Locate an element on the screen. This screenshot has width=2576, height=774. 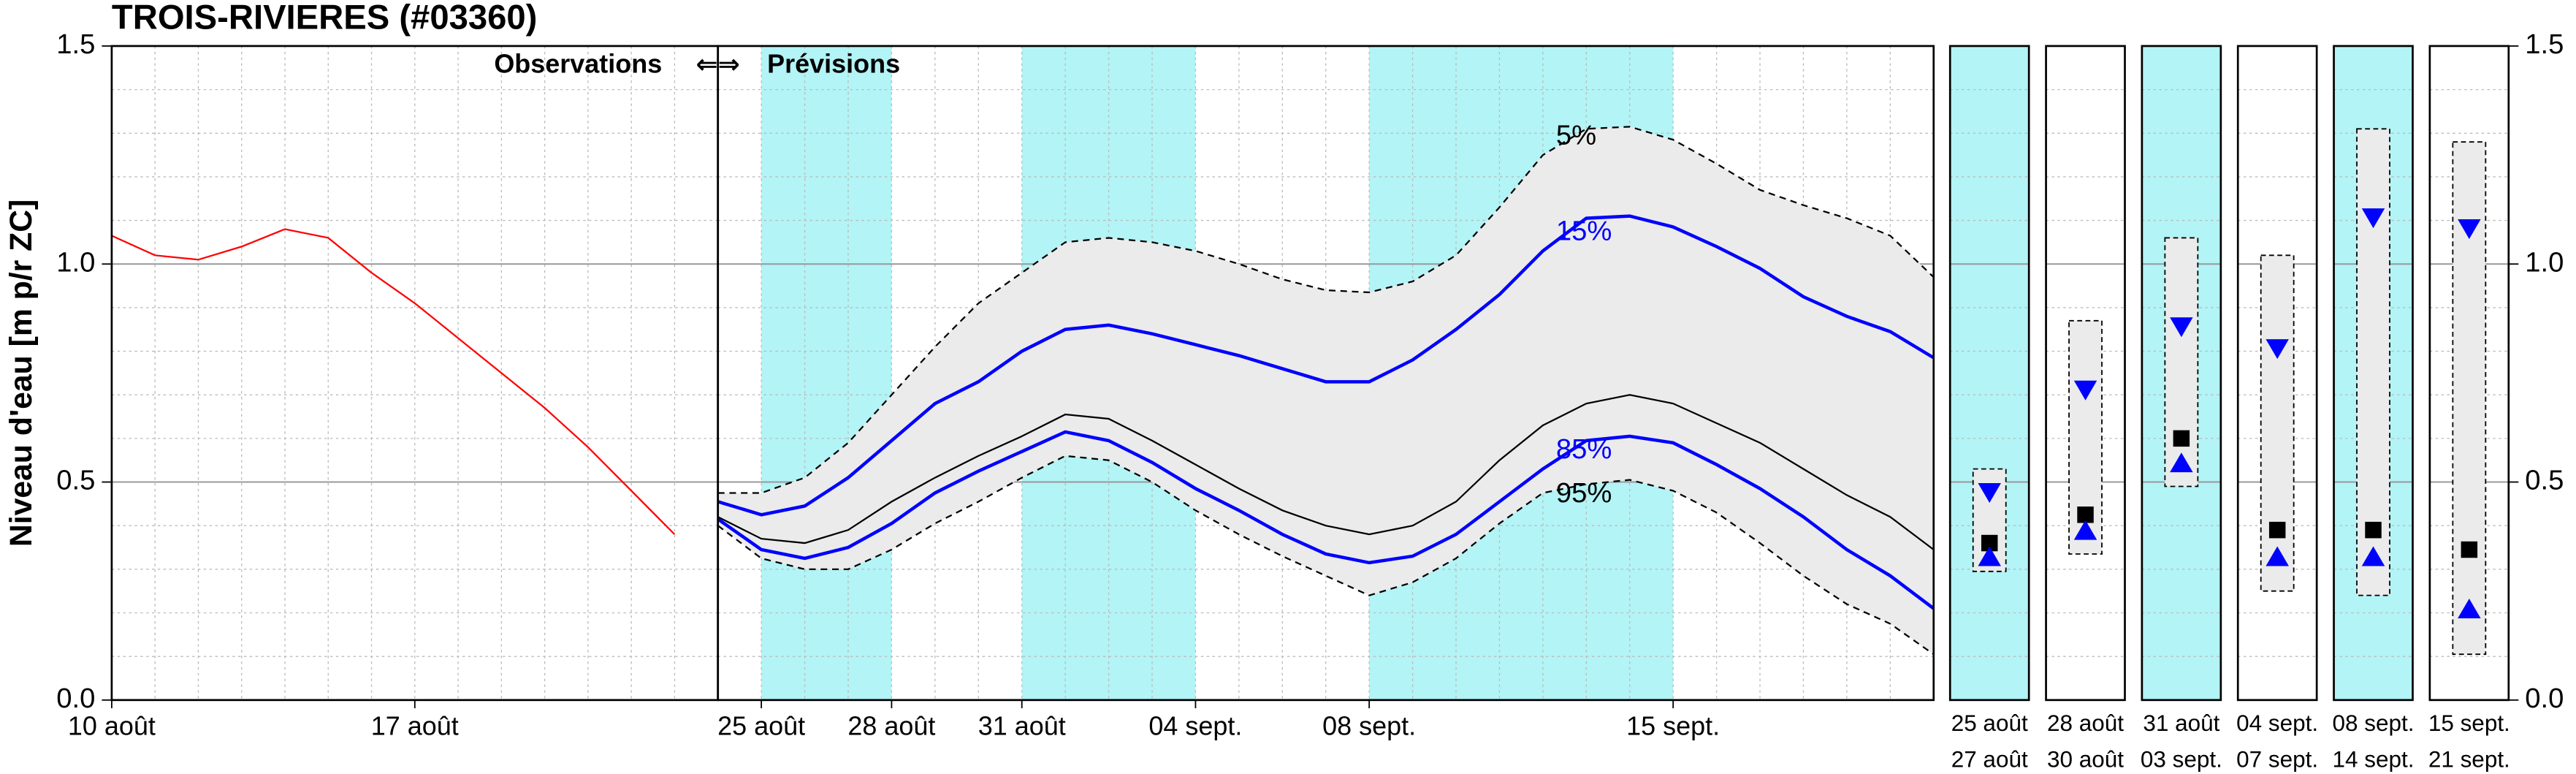
period-end: 21 sept. is located at coordinates (2469, 759).